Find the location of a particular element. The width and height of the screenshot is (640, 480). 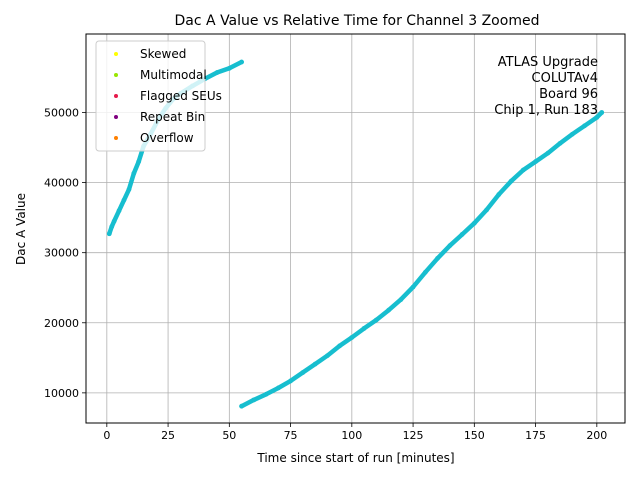

legend-label: Flagged SEUs is located at coordinates (181, 96).